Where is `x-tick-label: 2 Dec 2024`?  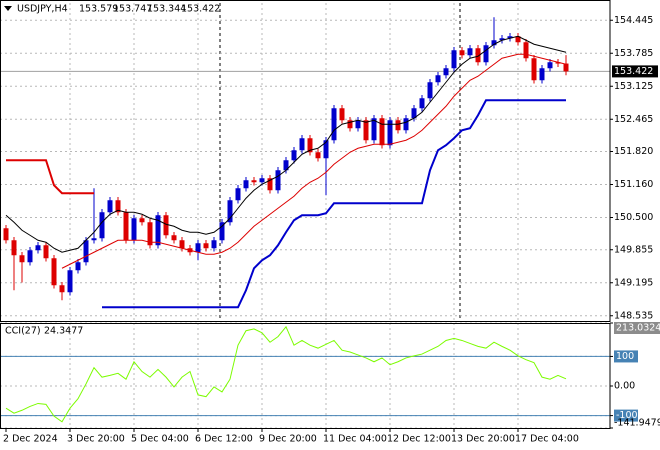
x-tick-label: 2 Dec 2024 is located at coordinates (30, 439).